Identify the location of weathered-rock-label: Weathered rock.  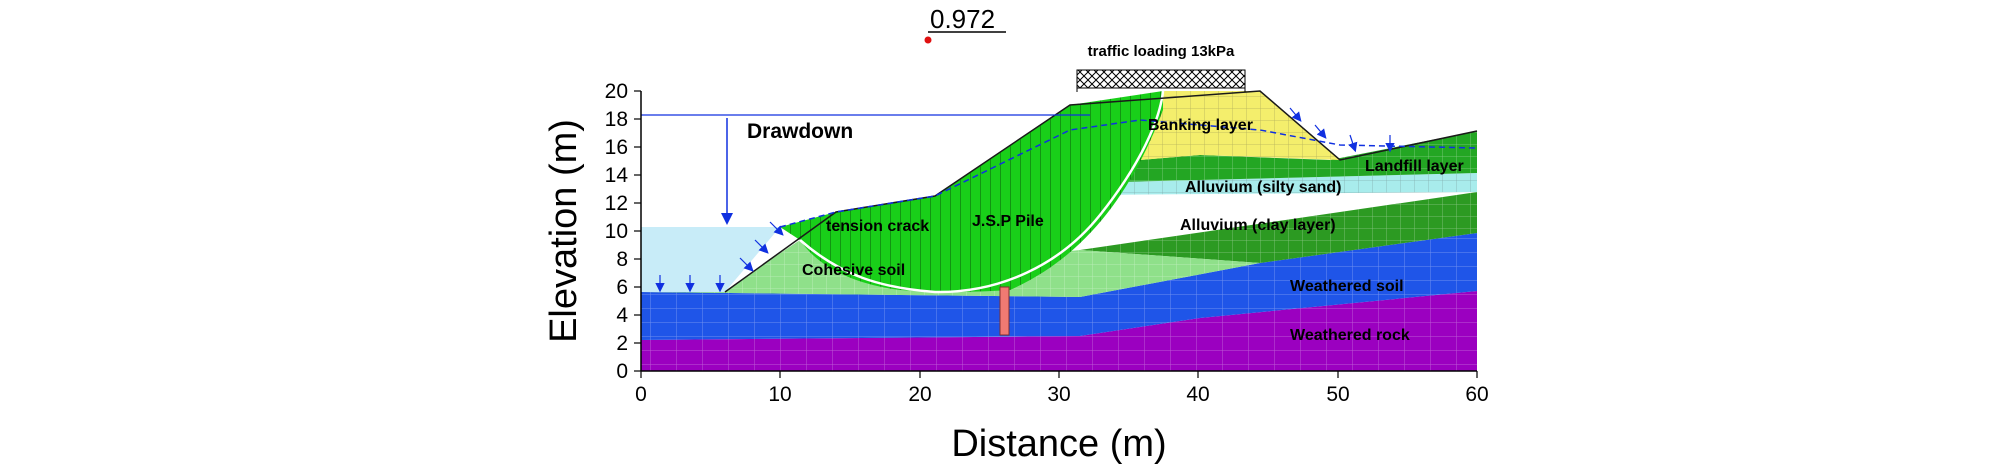
(1350, 335).